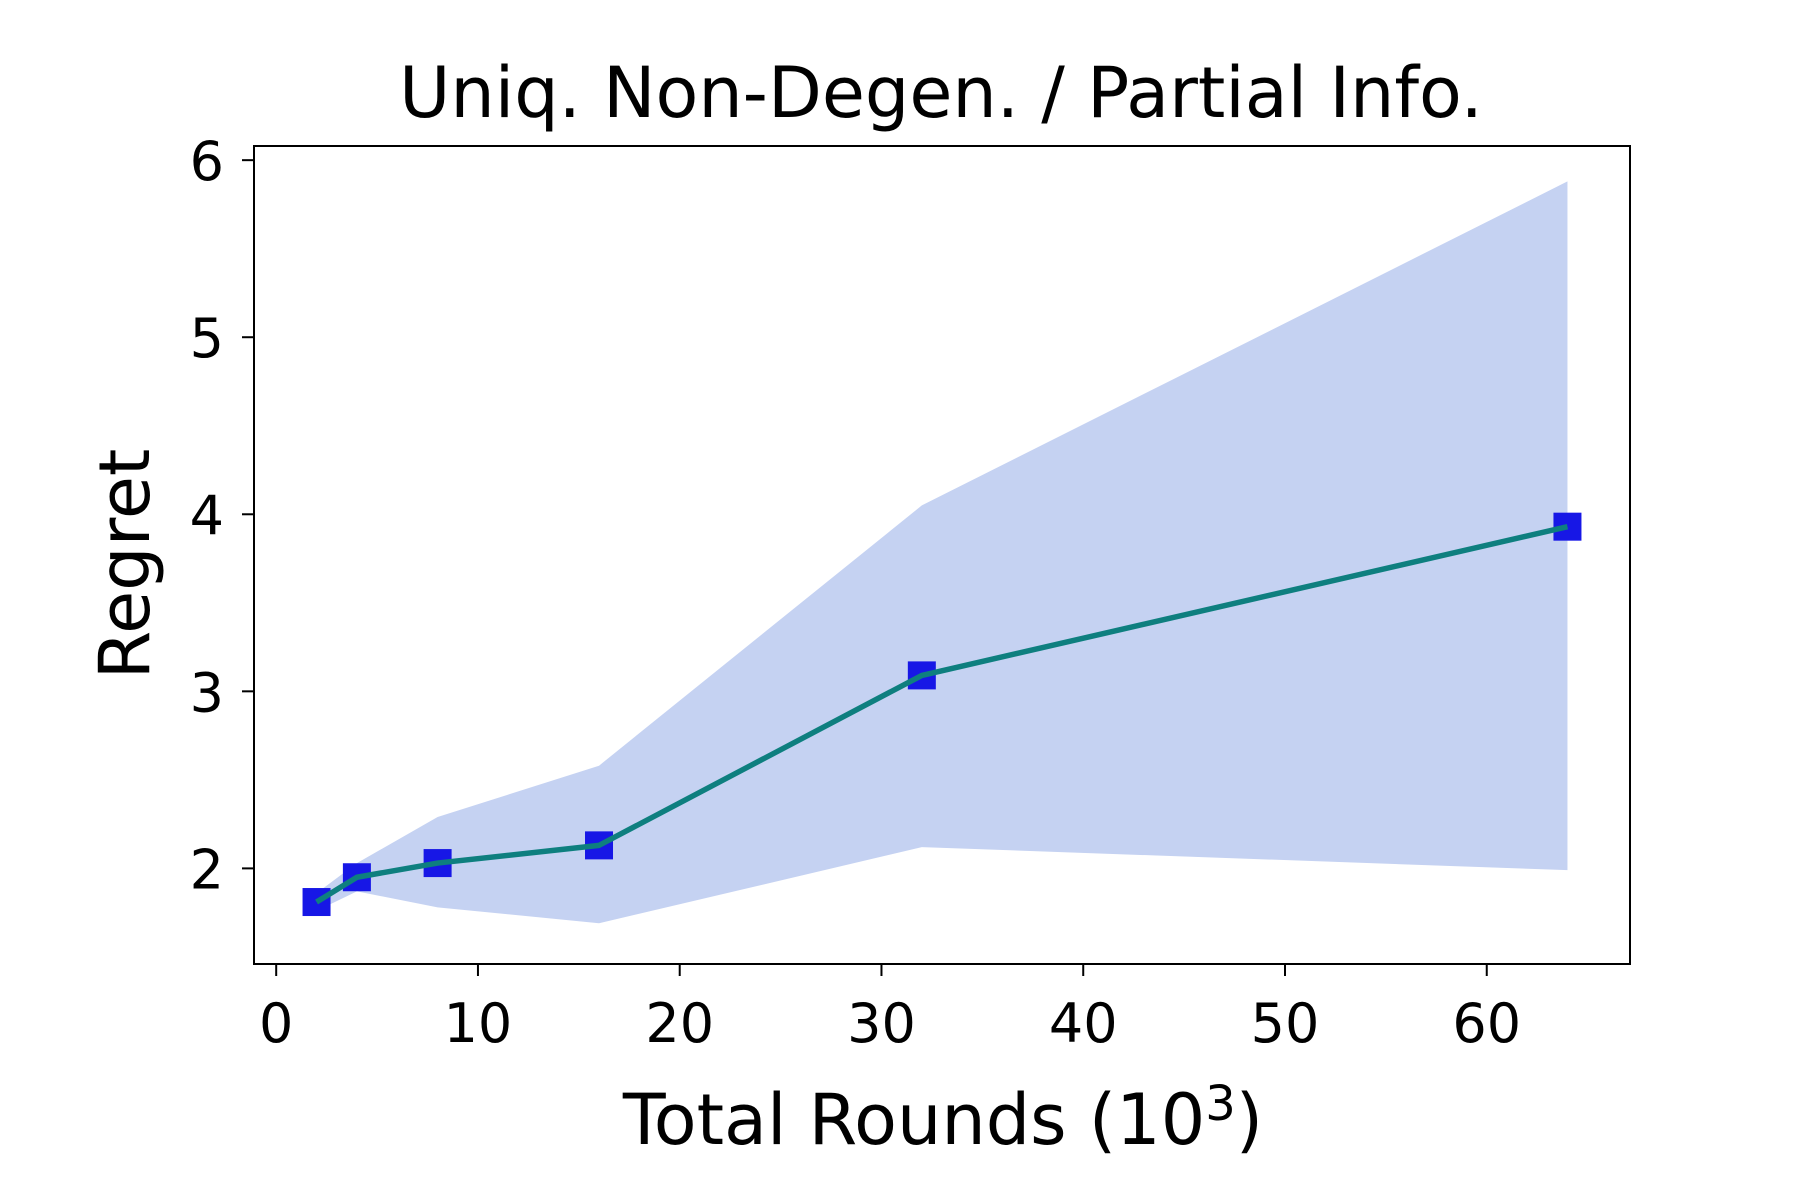 The width and height of the screenshot is (1800, 1200). What do you see at coordinates (207, 338) in the screenshot?
I see `y-tick-label: 5` at bounding box center [207, 338].